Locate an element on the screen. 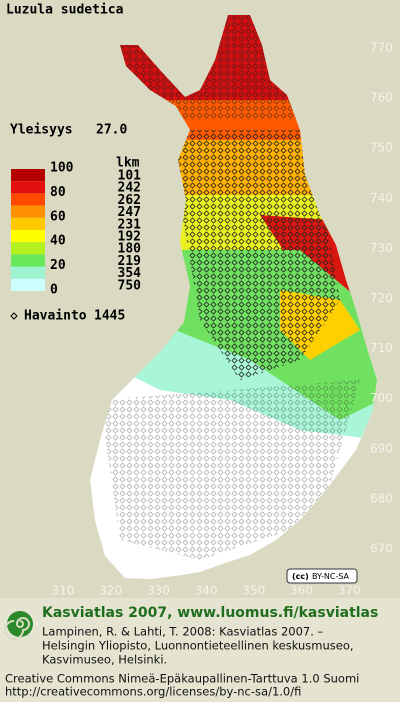 Image resolution: width=400 pixels, height=702 pixels. x-coordinate-label: 320 is located at coordinates (110, 591).